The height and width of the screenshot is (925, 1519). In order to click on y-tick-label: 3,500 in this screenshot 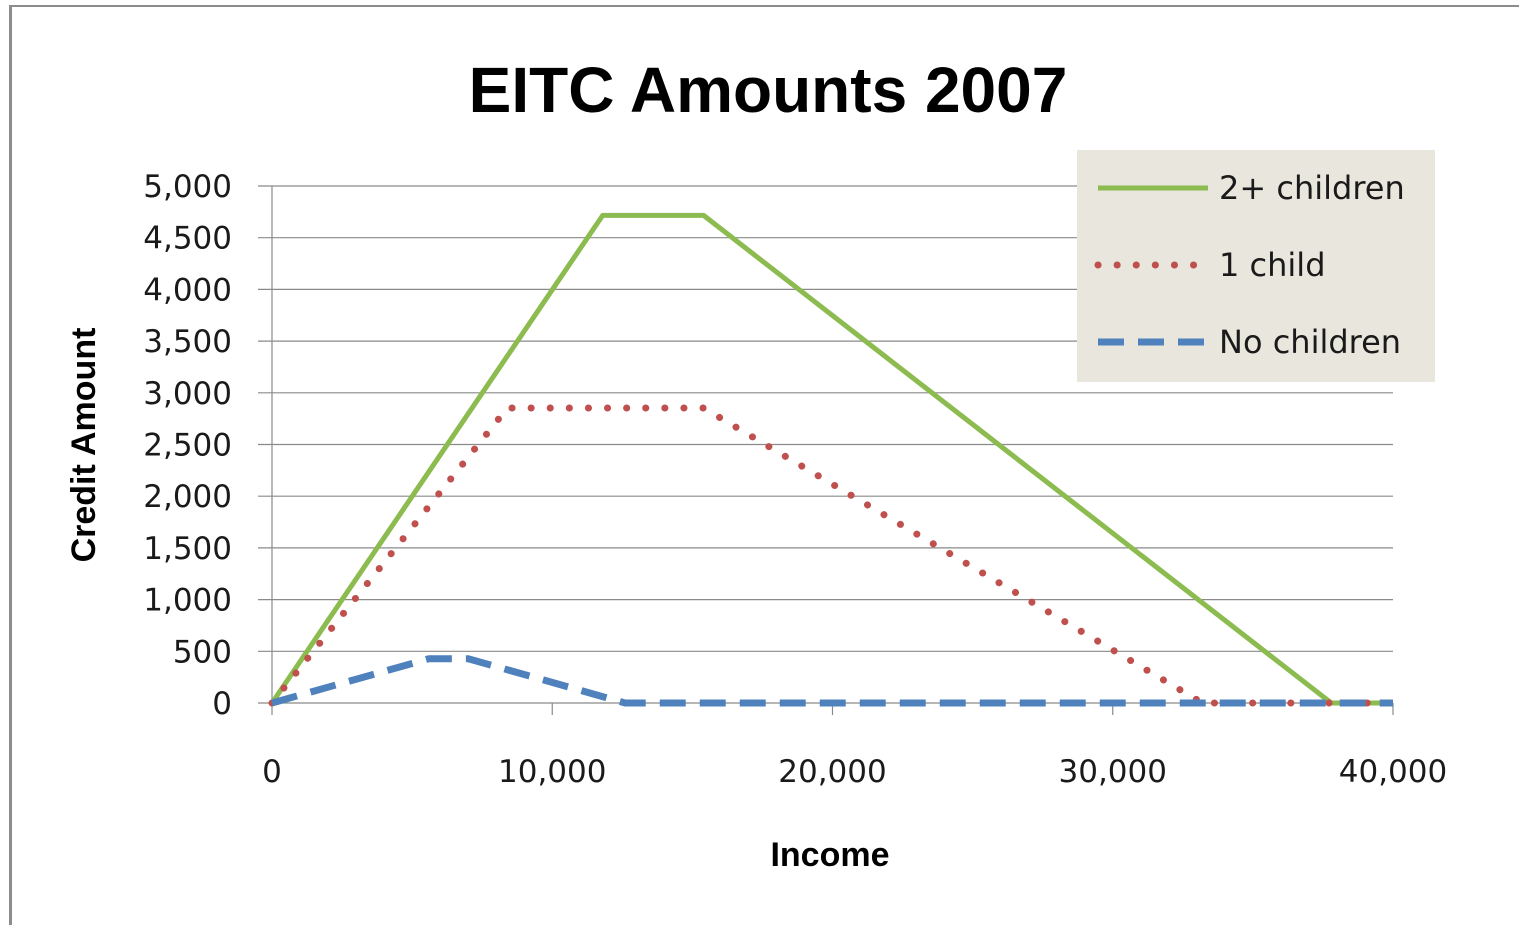, I will do `click(187, 342)`.